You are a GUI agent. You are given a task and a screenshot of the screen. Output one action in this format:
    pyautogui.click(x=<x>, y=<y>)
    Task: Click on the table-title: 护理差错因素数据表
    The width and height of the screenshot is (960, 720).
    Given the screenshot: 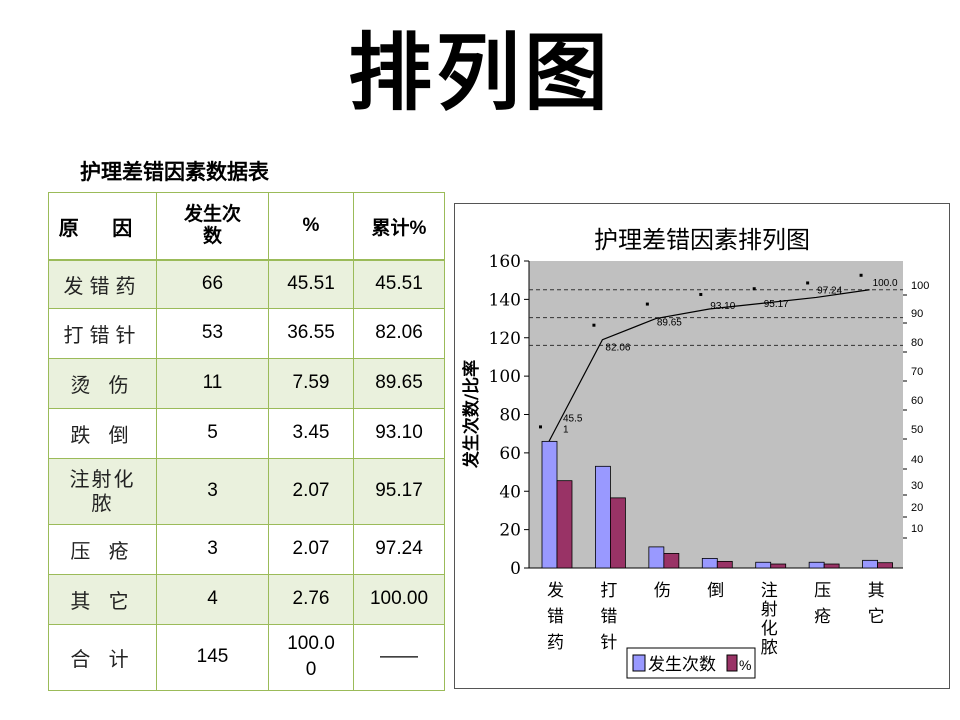 What is the action you would take?
    pyautogui.click(x=174, y=172)
    